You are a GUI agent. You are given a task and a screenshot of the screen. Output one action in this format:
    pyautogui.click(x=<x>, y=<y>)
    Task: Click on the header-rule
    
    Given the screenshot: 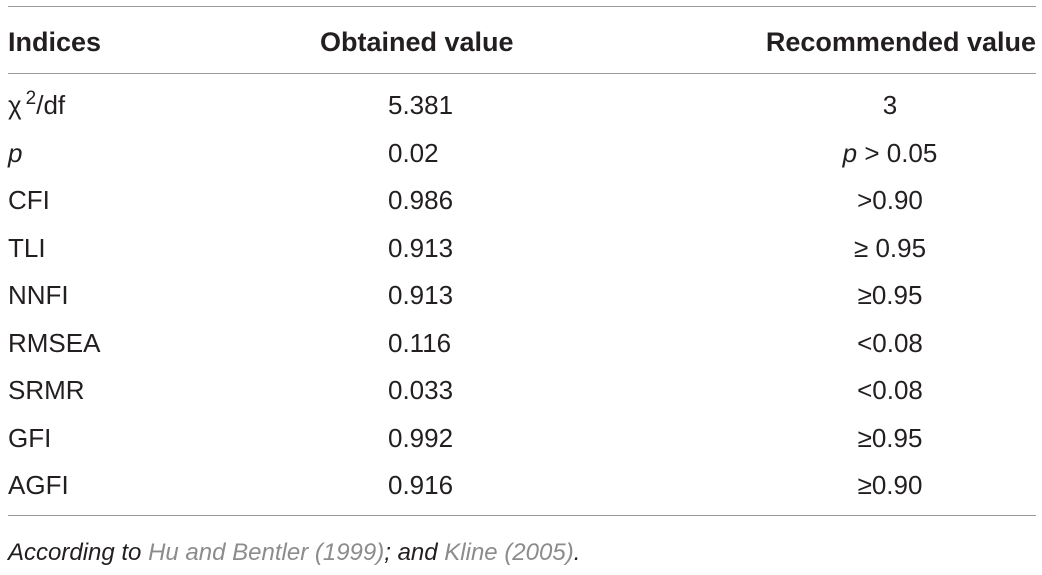 What is the action you would take?
    pyautogui.click(x=522, y=73)
    